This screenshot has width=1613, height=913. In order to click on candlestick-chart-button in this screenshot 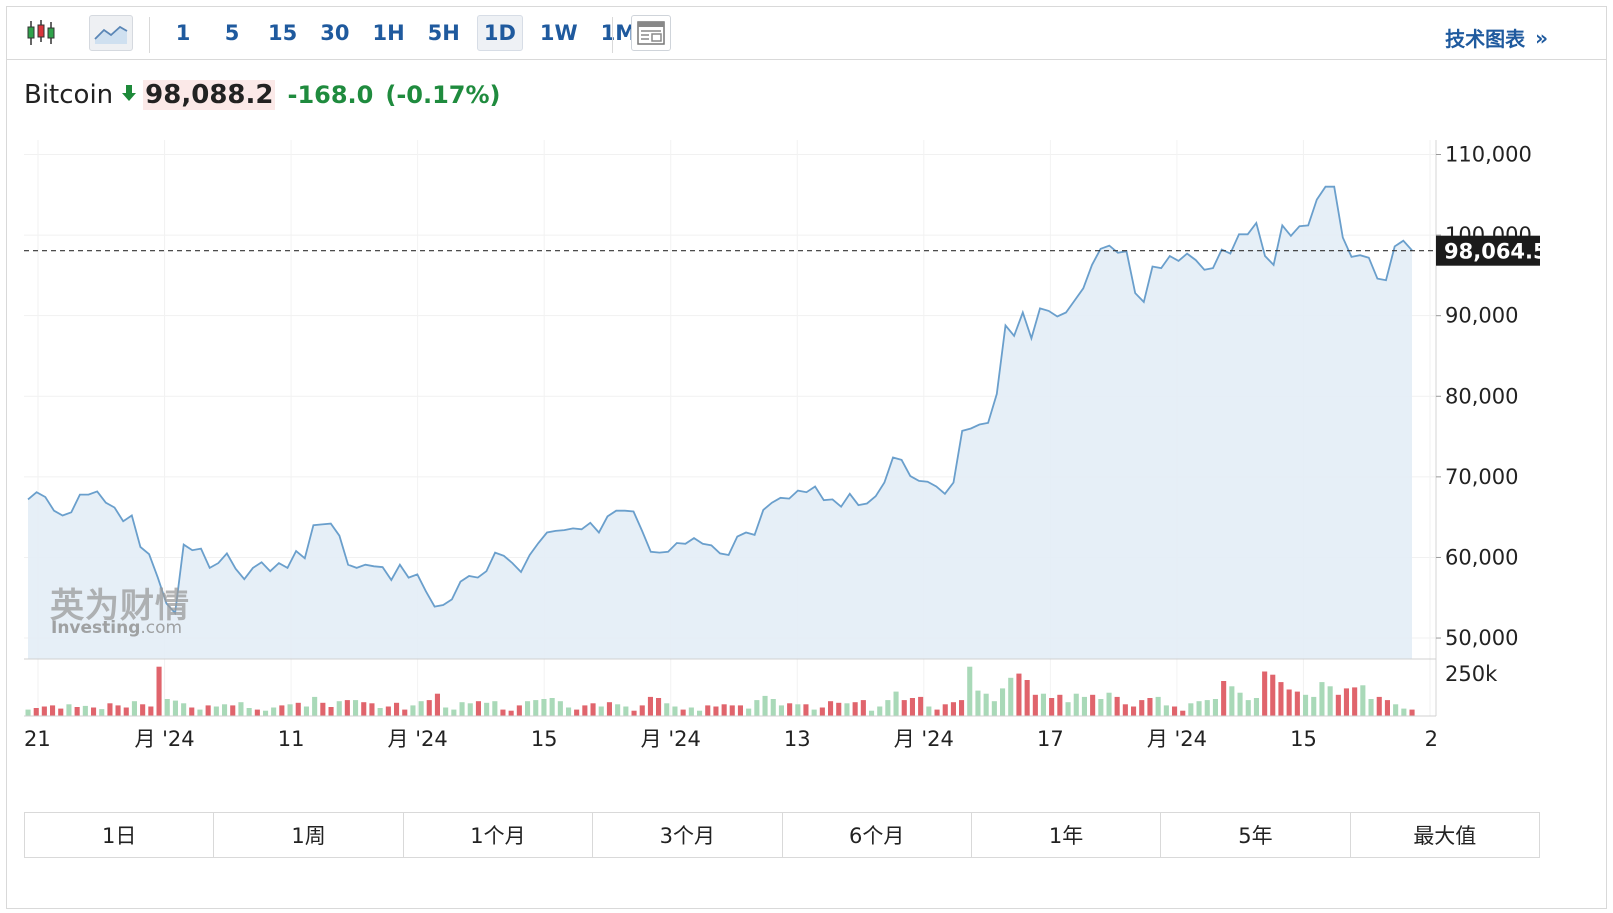, I will do `click(41, 33)`.